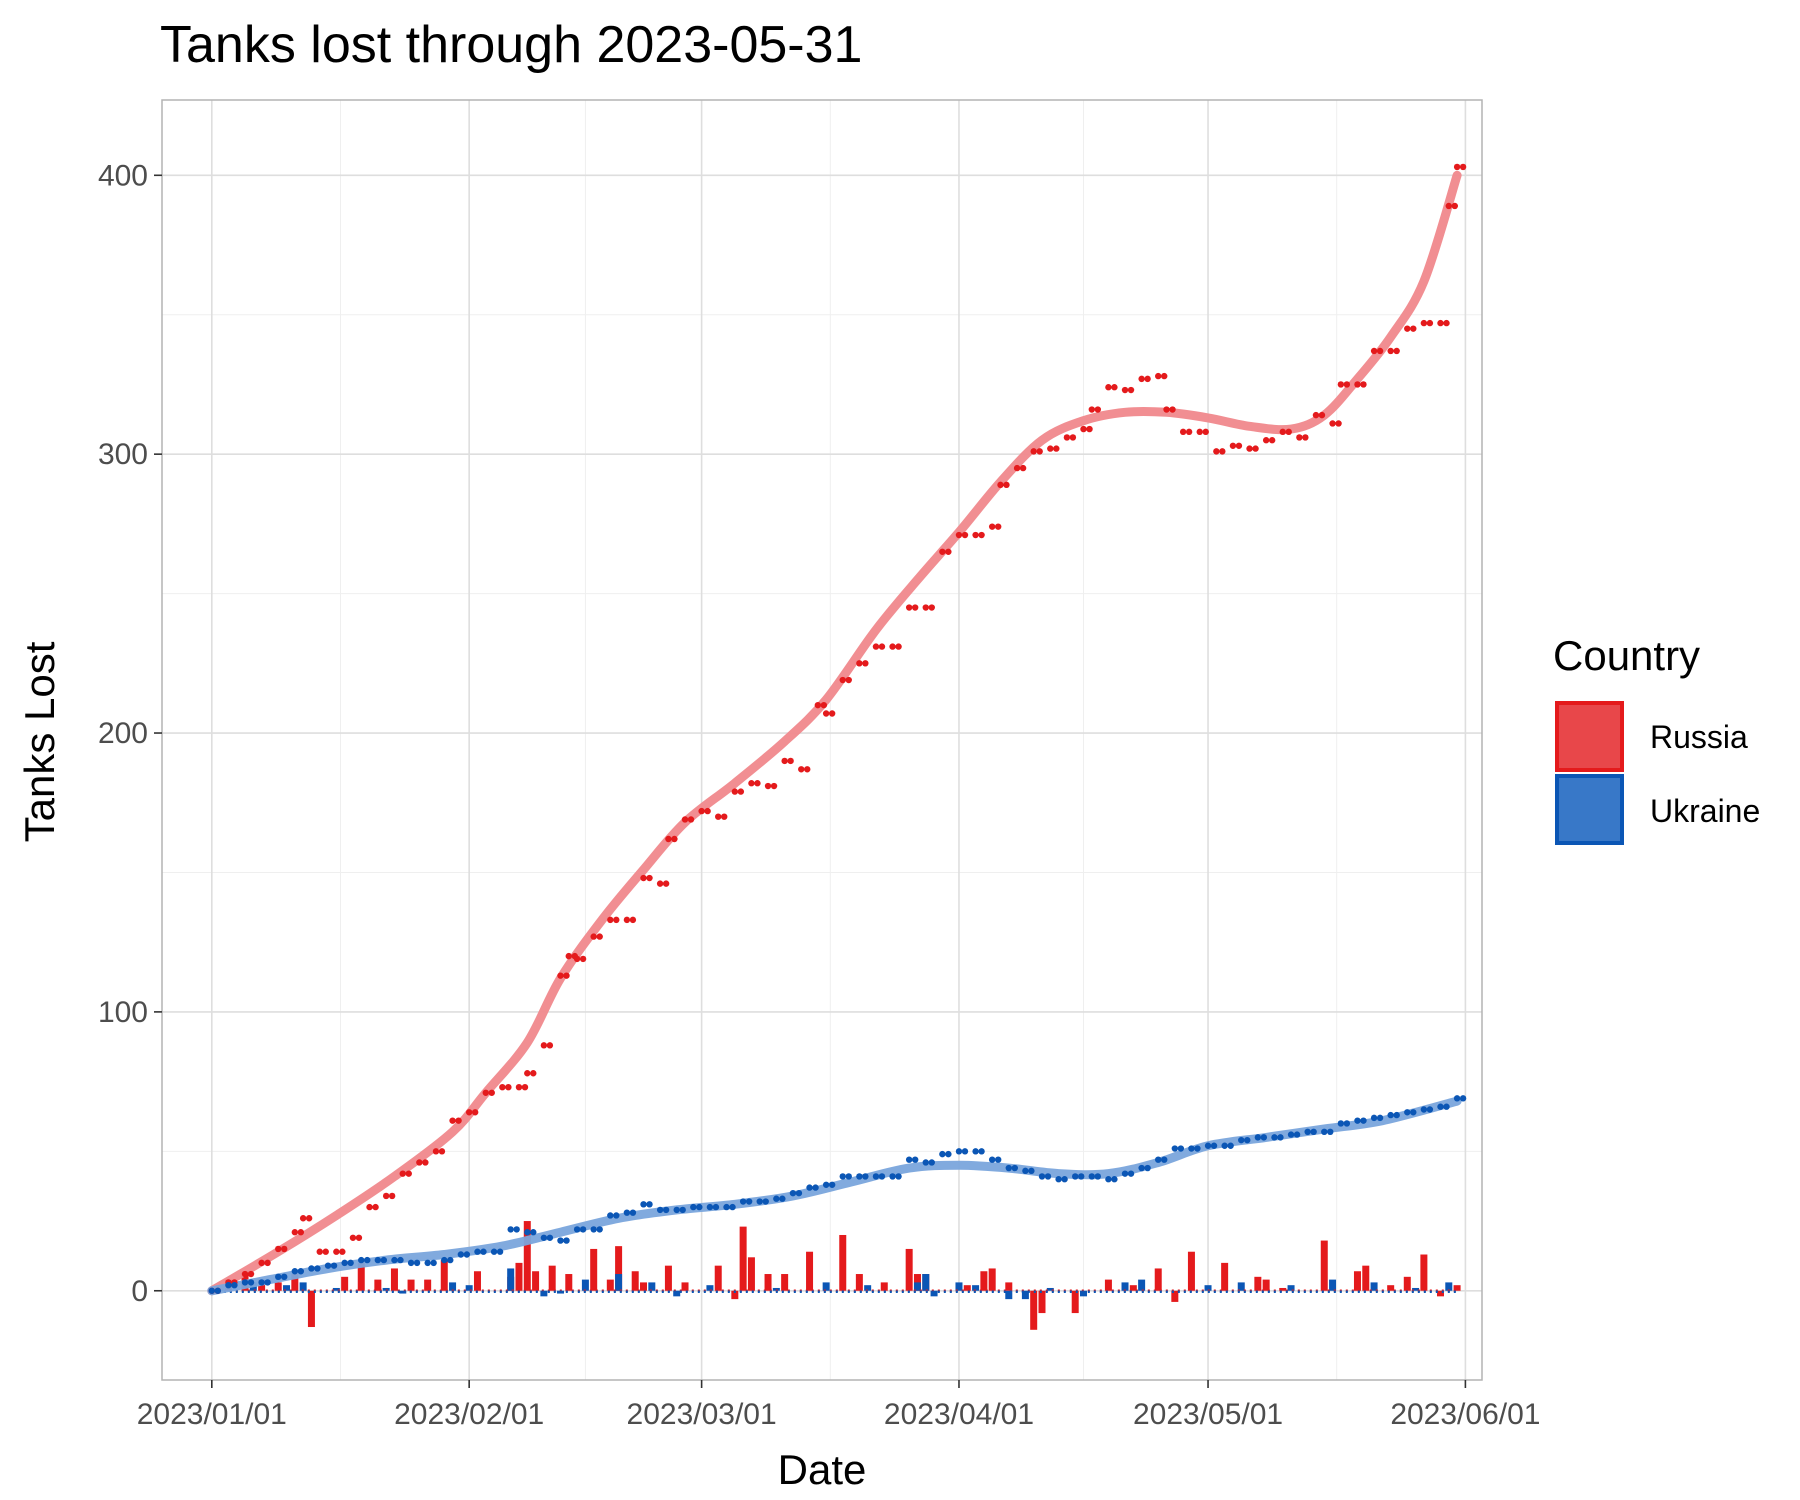 The image size is (1800, 1500). What do you see at coordinates (511, 45) in the screenshot?
I see `chart-title: Tanks lost through 2023-05-31` at bounding box center [511, 45].